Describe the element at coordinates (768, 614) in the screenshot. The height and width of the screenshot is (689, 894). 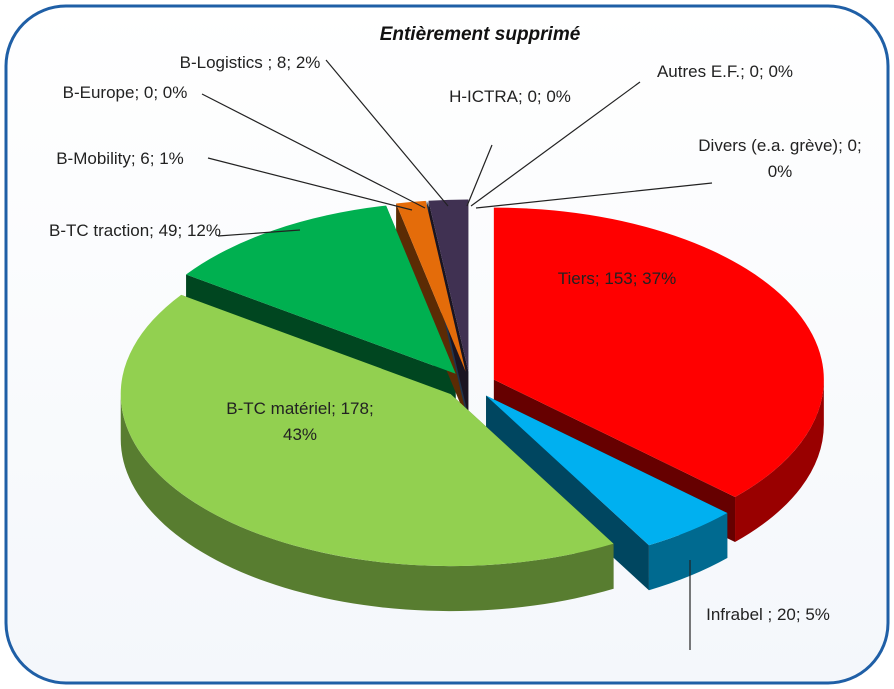
I see `data-label: Infrabel ; 20; 5%` at that location.